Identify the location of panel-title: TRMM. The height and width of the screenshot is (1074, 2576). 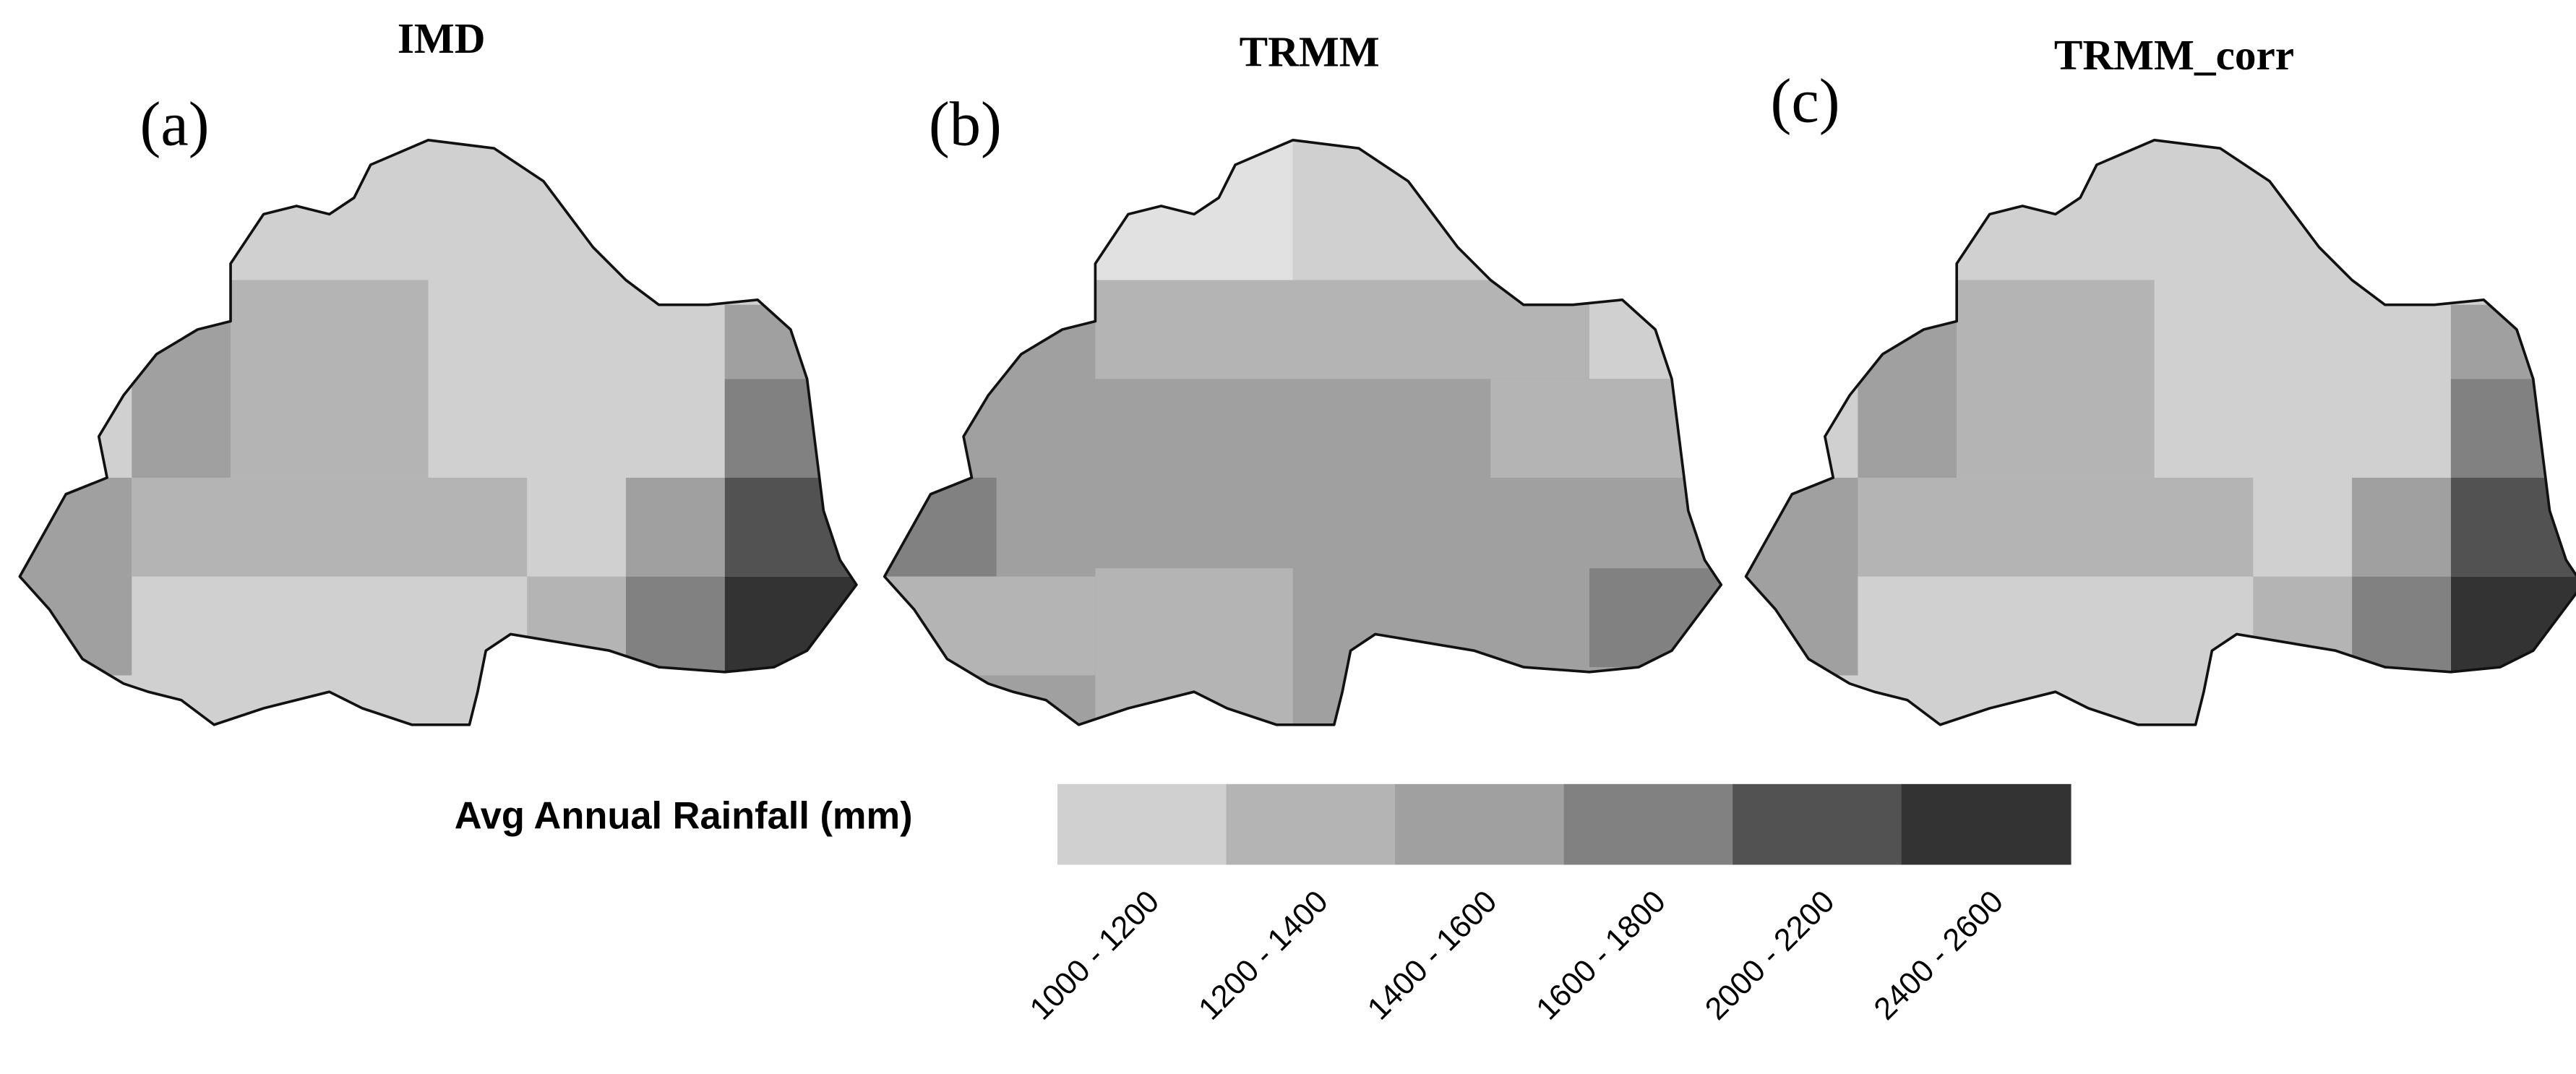
(1310, 51).